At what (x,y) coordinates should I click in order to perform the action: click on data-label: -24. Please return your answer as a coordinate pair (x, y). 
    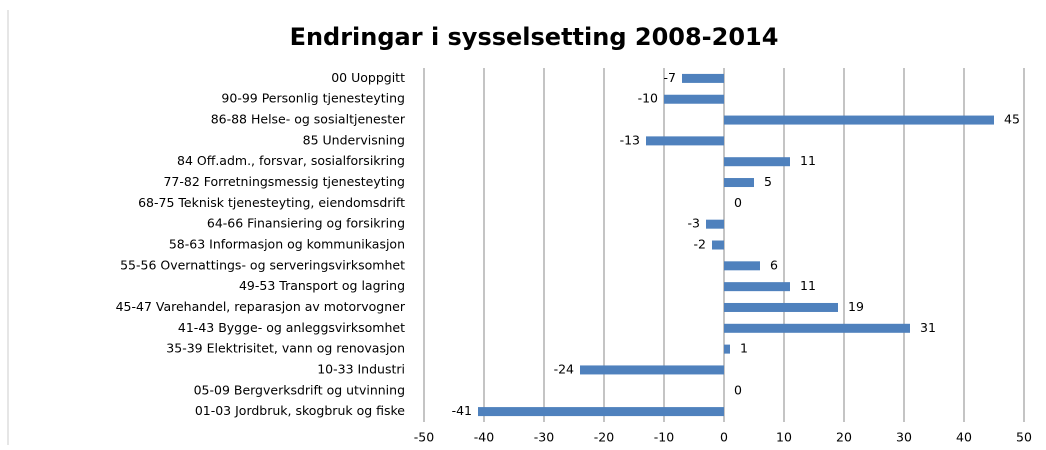
    Looking at the image, I should click on (564, 368).